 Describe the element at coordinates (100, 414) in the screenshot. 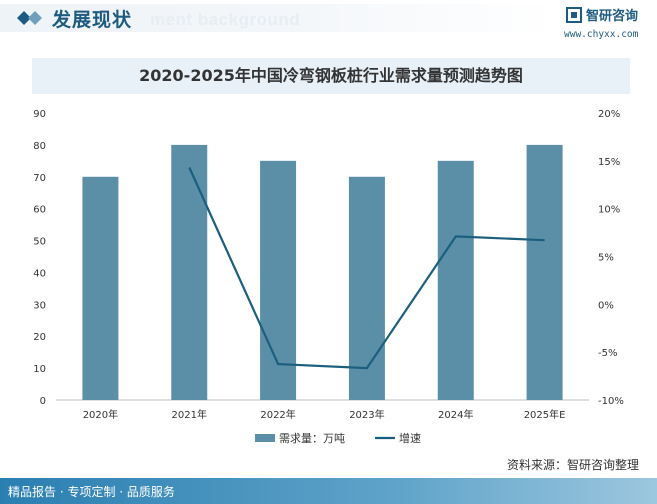

I see `x-tick-label: 2020年` at that location.